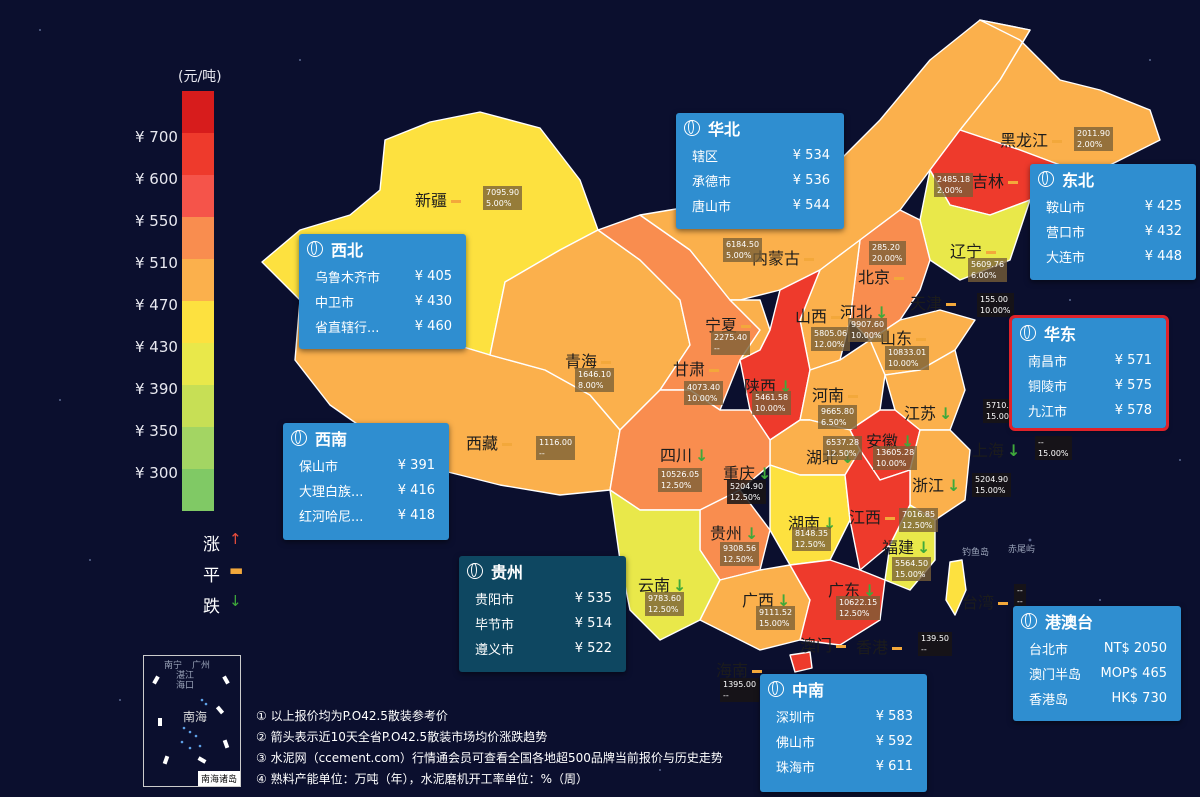  I want to click on province-label: 河北 ↓, so click(864, 311).